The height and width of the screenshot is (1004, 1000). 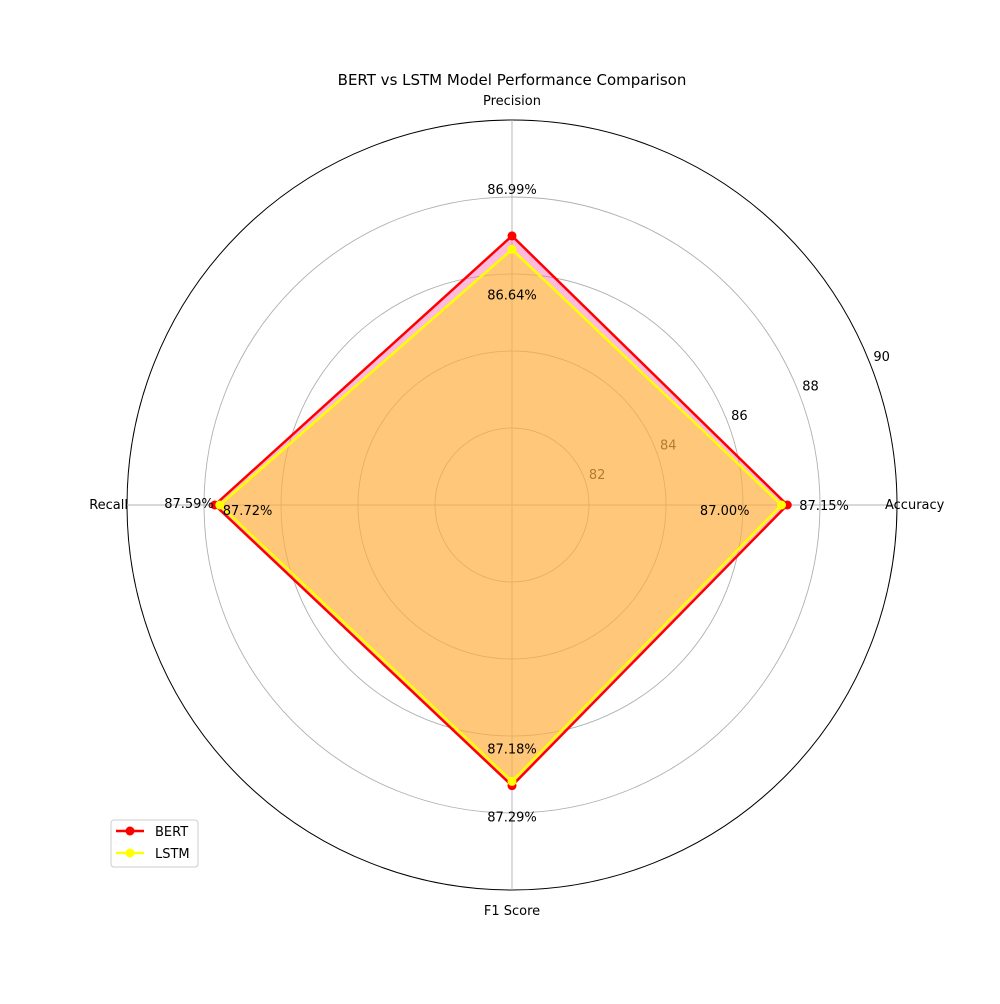 What do you see at coordinates (512, 911) in the screenshot?
I see `category-label: F1 Score` at bounding box center [512, 911].